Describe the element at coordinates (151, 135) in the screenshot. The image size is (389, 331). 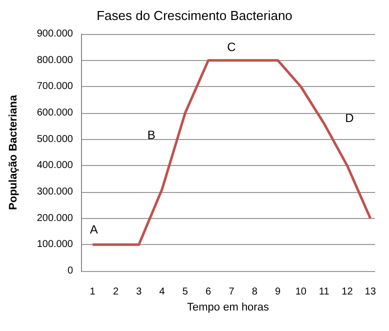
I see `annotation: B` at that location.